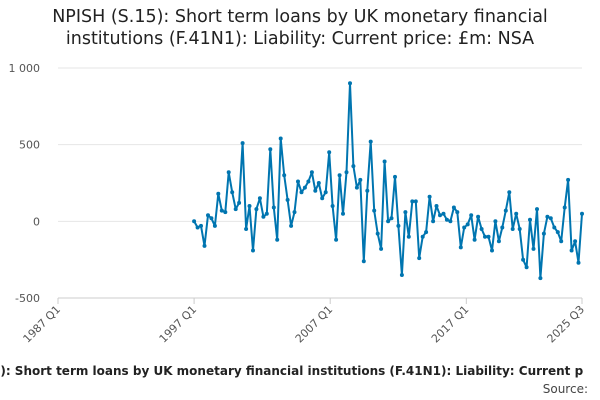 The height and width of the screenshot is (400, 600). Describe the element at coordinates (29, 145) in the screenshot. I see `y-tick-label: 500` at that location.